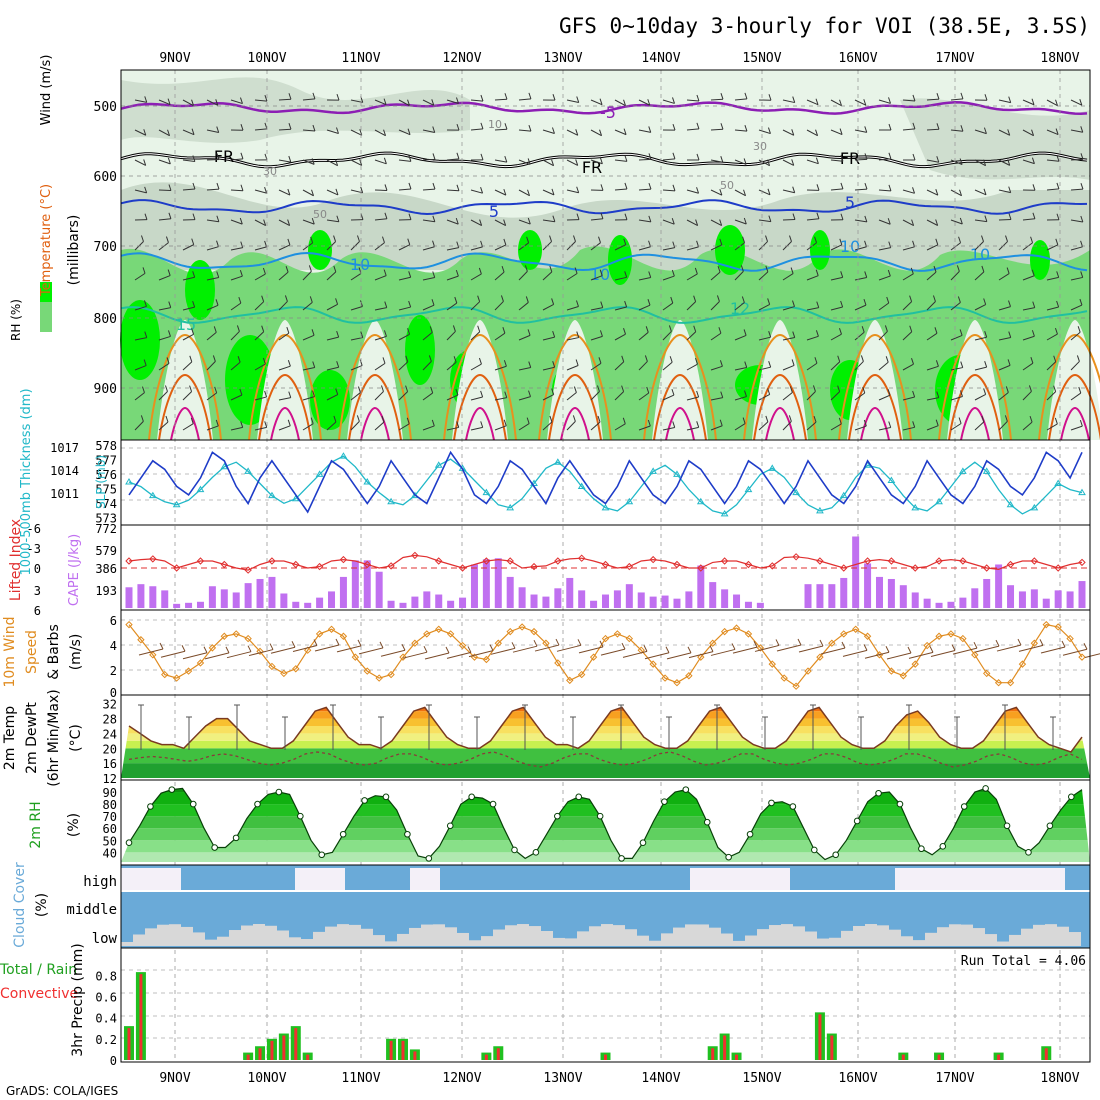 This screenshot has height=1100, width=1100. What do you see at coordinates (320, 879) in the screenshot?
I see `cloud-high-gap` at bounding box center [320, 879].